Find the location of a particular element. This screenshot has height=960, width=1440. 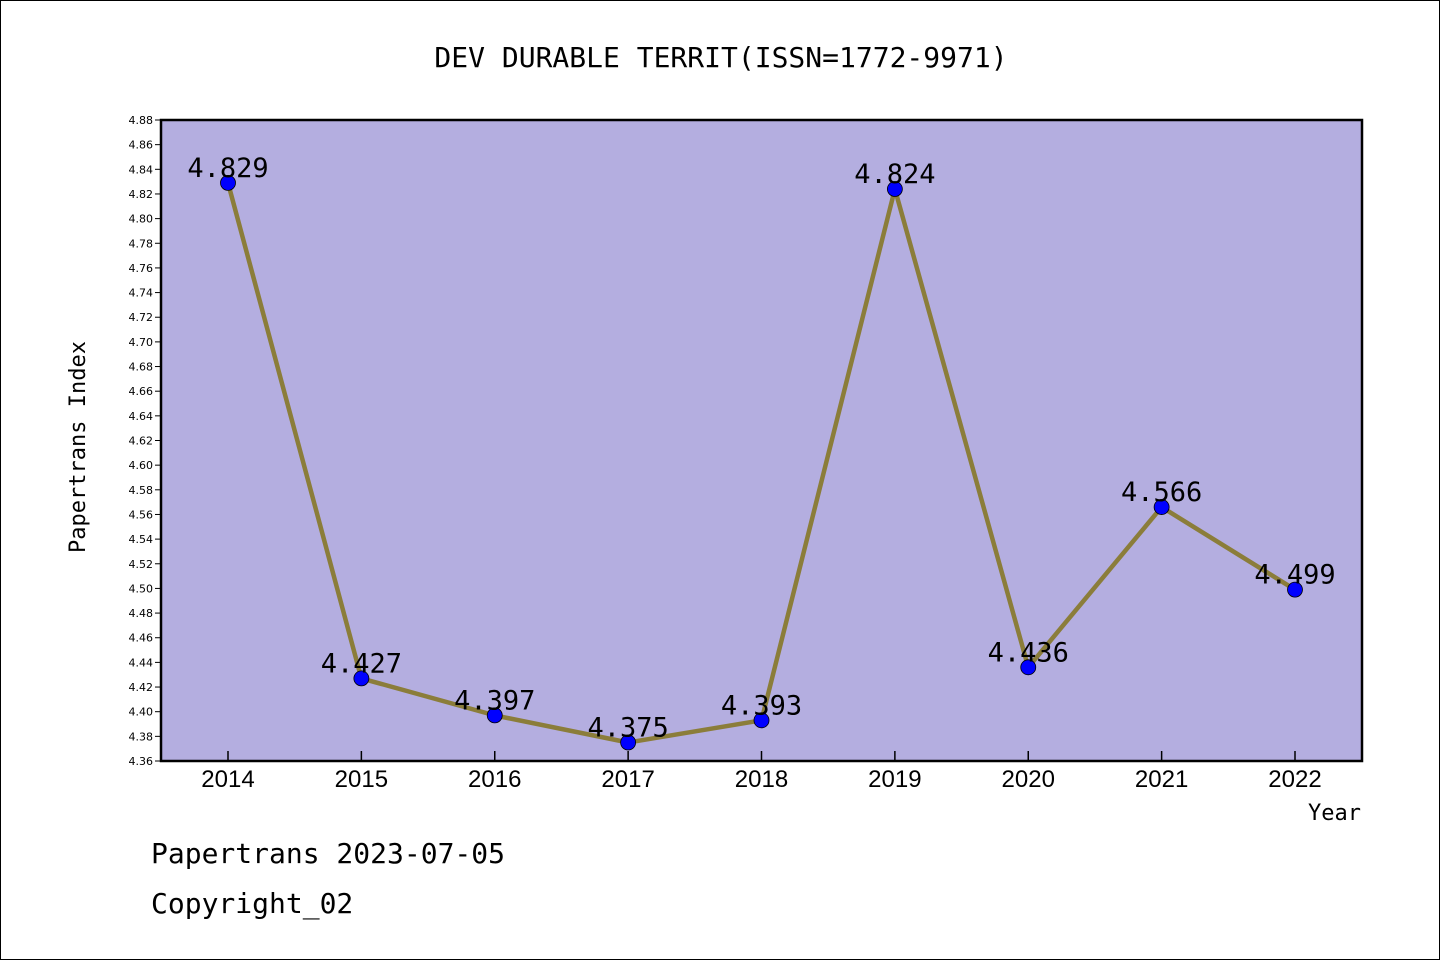

data-value-label: 4.566 is located at coordinates (1161, 492).